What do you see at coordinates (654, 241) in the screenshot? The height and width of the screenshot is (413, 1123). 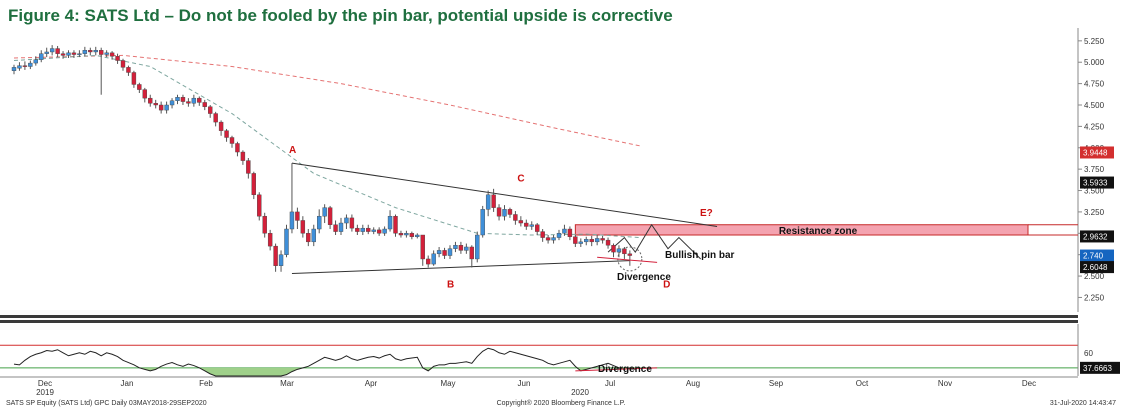 I see `projected-path` at bounding box center [654, 241].